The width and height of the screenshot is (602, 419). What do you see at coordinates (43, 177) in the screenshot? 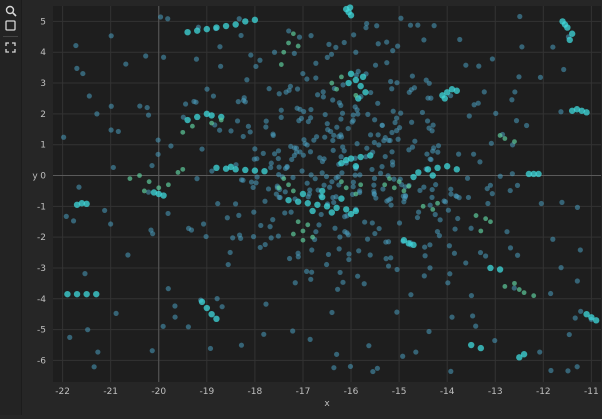
I see `y-tick-label: 0` at bounding box center [43, 177].